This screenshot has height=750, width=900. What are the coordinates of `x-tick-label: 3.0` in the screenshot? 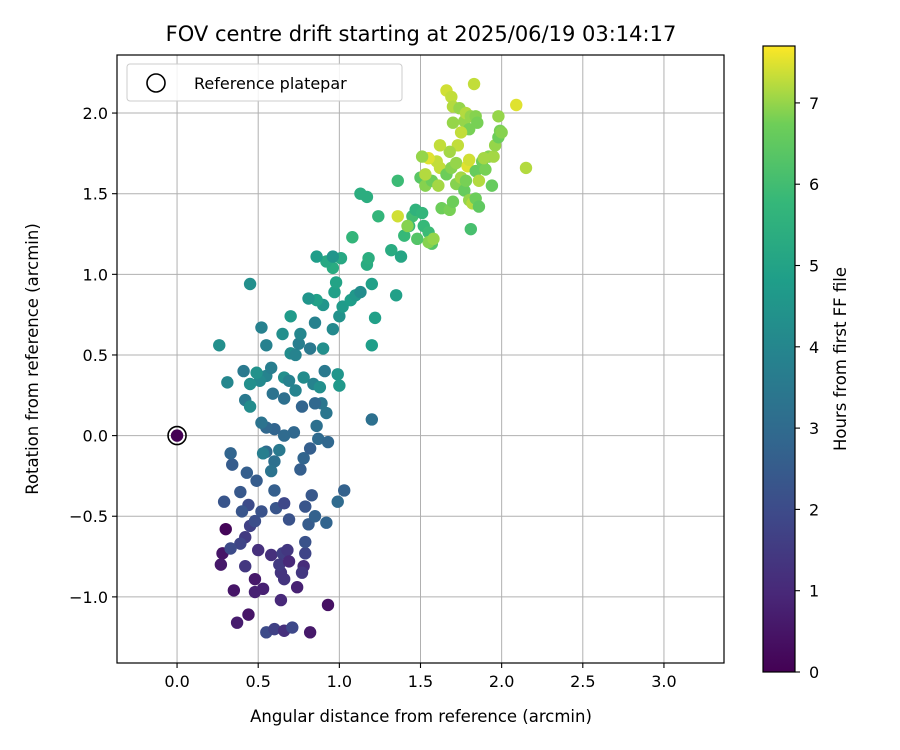 It's located at (663, 681).